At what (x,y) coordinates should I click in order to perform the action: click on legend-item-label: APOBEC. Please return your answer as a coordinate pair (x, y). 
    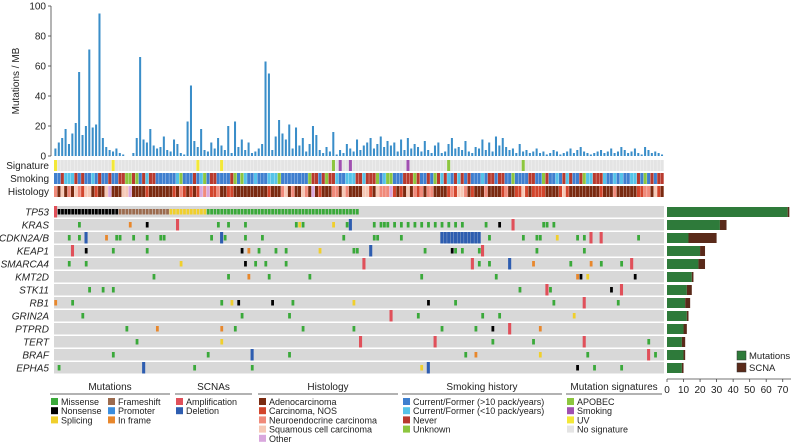
    Looking at the image, I should click on (596, 402).